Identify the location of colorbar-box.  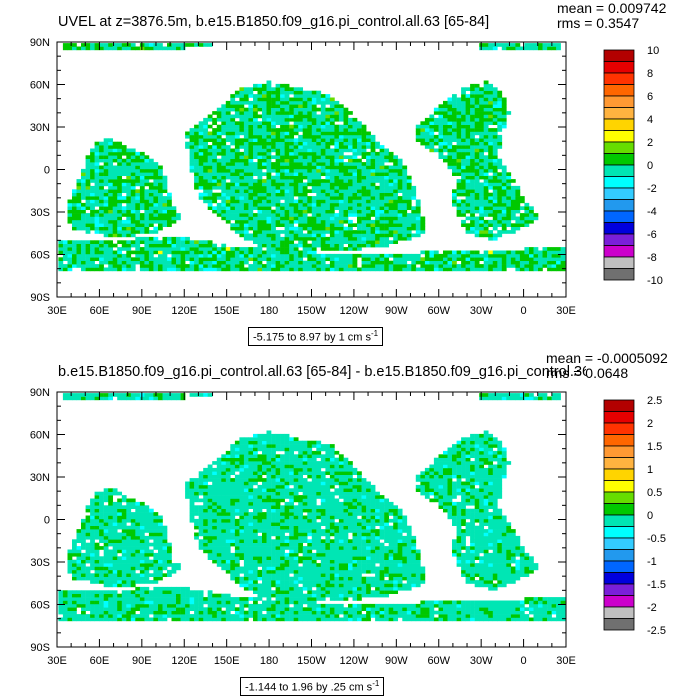
(619, 78).